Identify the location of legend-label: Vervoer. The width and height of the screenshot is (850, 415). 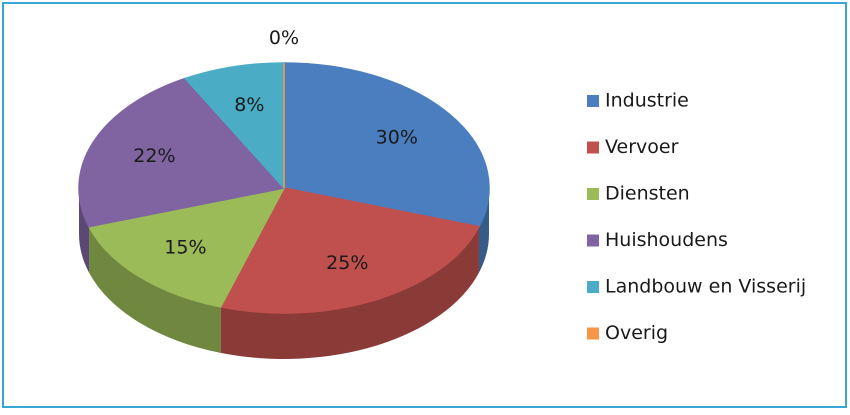
(642, 147).